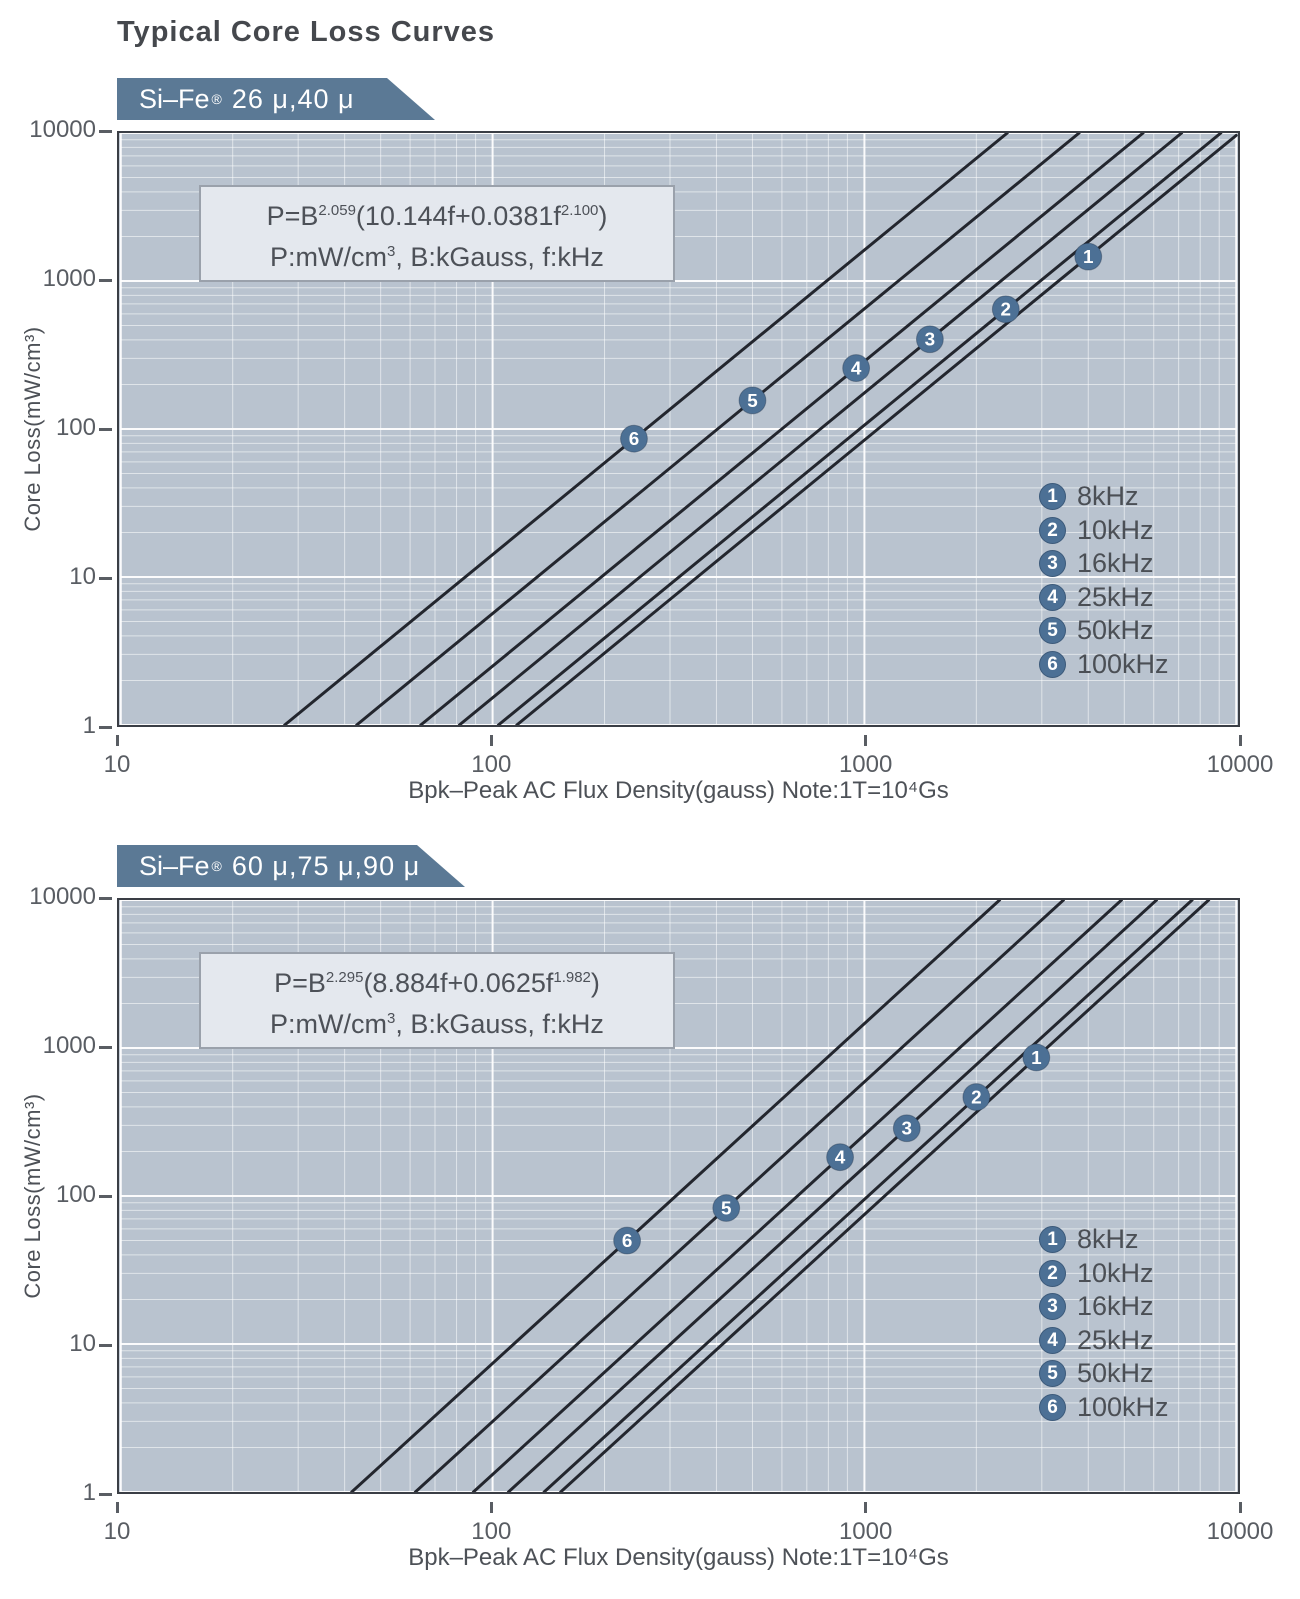 The image size is (1300, 1599). I want to click on formula-text: (8.884f+0.0625f, so click(458, 982).